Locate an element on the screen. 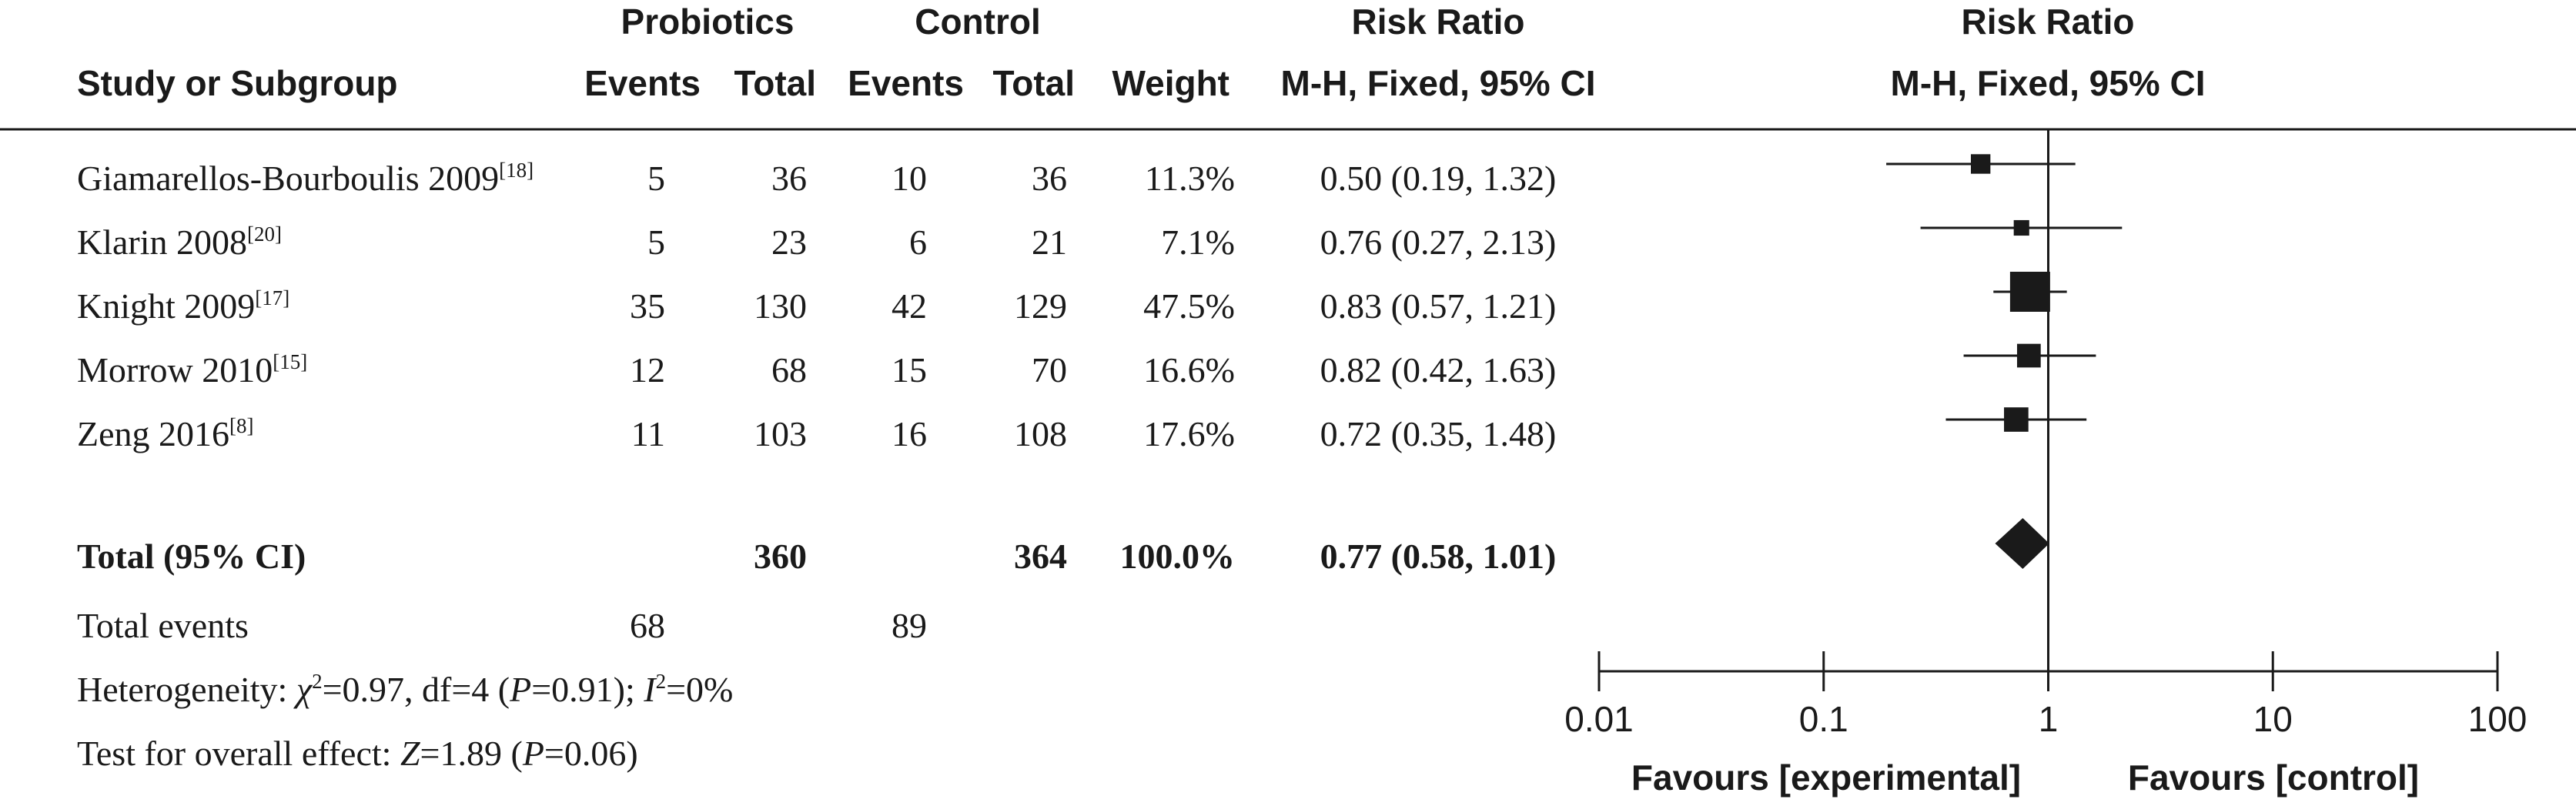 This screenshot has width=2576, height=806. header-plot-risk-ratio: Risk Ratio is located at coordinates (2048, 22).